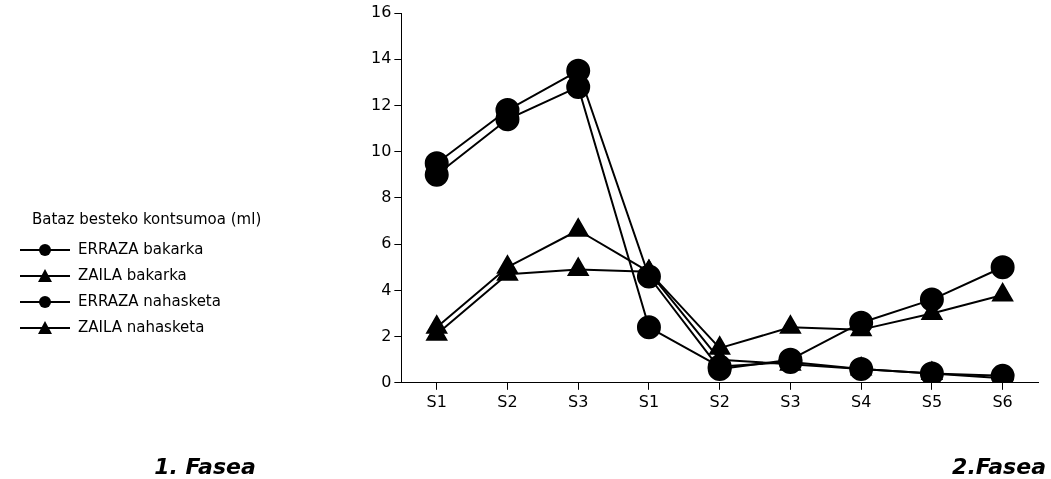 This screenshot has height=479, width=1051. I want to click on text: 2.Fasea, so click(999, 466).